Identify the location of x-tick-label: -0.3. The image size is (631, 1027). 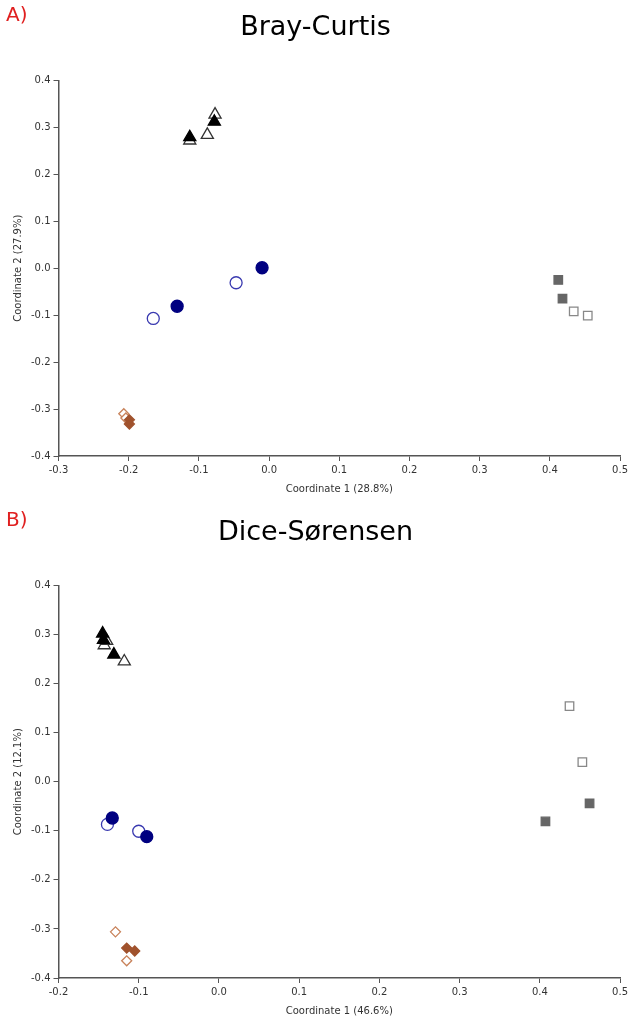
(58, 469).